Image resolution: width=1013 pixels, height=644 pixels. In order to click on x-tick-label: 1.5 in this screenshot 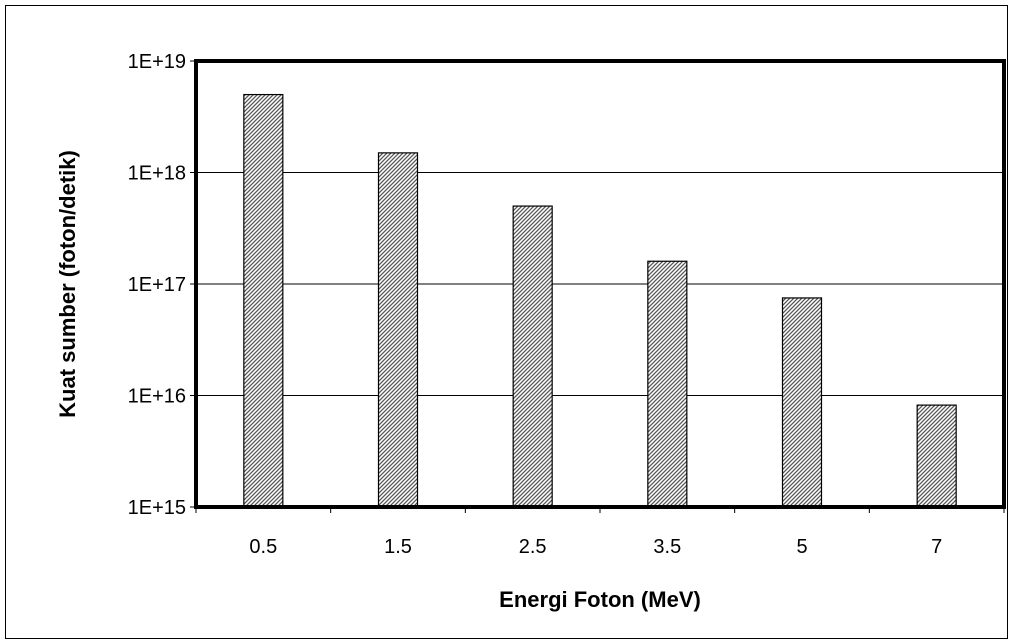, I will do `click(398, 547)`.